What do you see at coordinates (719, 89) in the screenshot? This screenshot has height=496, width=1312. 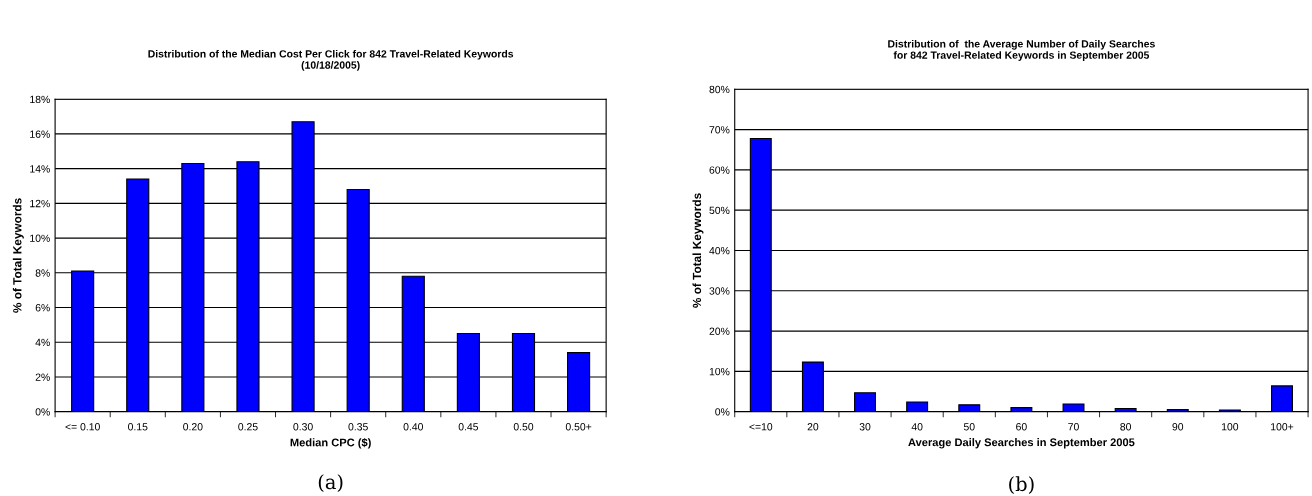 I see `y-tick-label: 80%` at bounding box center [719, 89].